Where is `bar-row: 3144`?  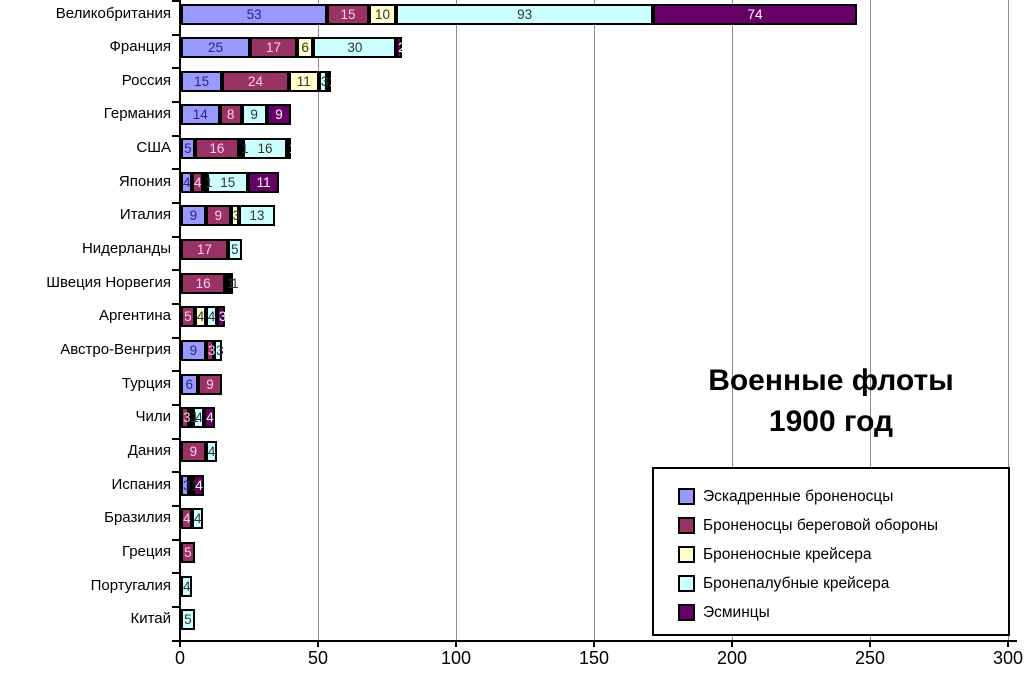
bar-row: 3144 is located at coordinates (198, 418).